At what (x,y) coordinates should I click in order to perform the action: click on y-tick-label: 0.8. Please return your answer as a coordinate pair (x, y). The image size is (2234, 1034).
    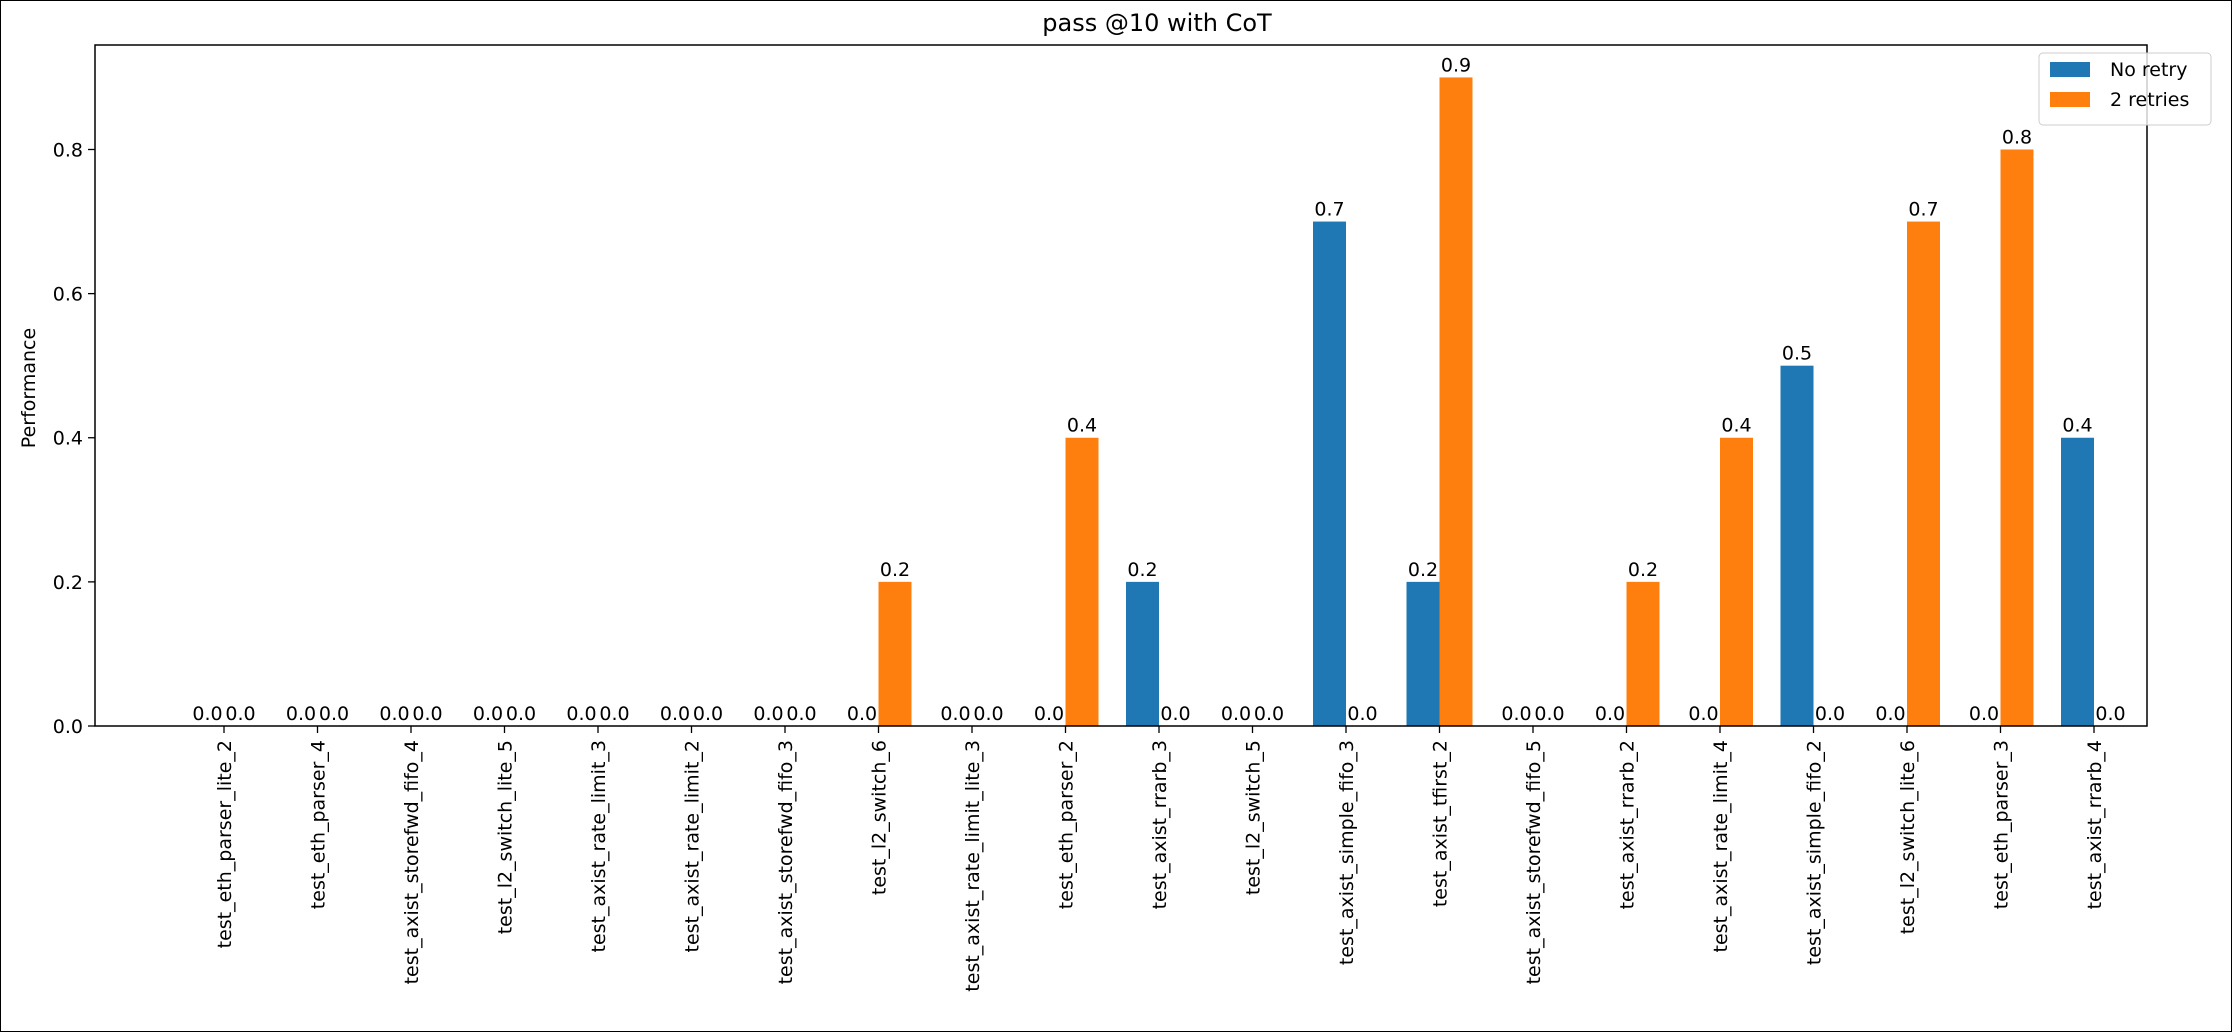
    Looking at the image, I should click on (68, 150).